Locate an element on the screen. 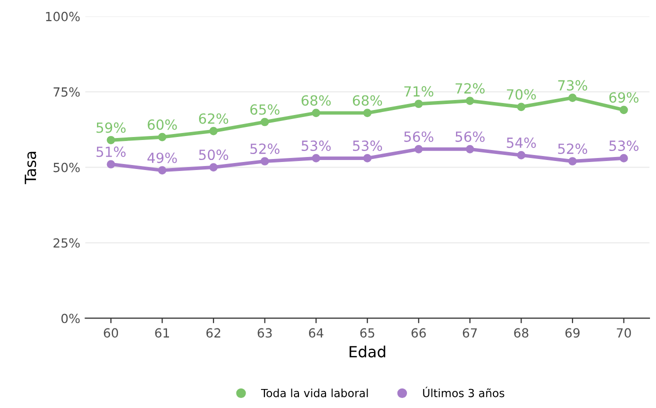 The height and width of the screenshot is (408, 656). data-label: 54% is located at coordinates (521, 142).